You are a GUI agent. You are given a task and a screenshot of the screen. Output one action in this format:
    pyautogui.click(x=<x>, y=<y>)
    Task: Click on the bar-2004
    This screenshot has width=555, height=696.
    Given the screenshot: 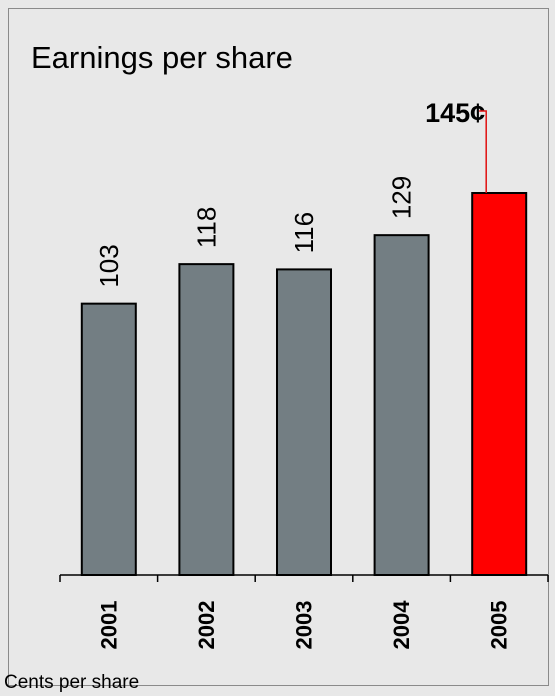 What is the action you would take?
    pyautogui.click(x=401, y=405)
    